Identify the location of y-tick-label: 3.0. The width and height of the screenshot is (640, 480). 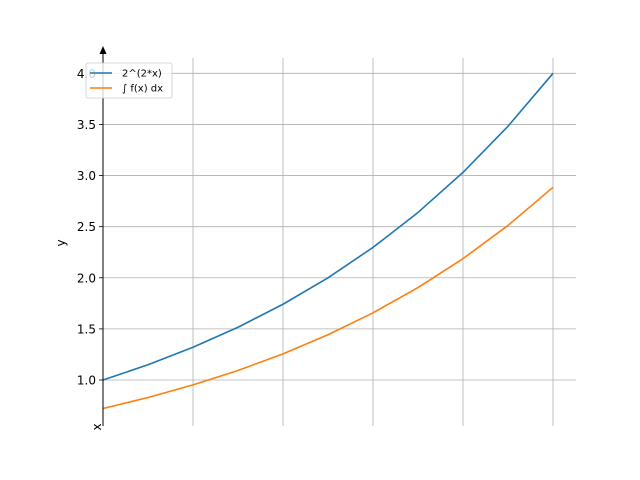
(86, 176).